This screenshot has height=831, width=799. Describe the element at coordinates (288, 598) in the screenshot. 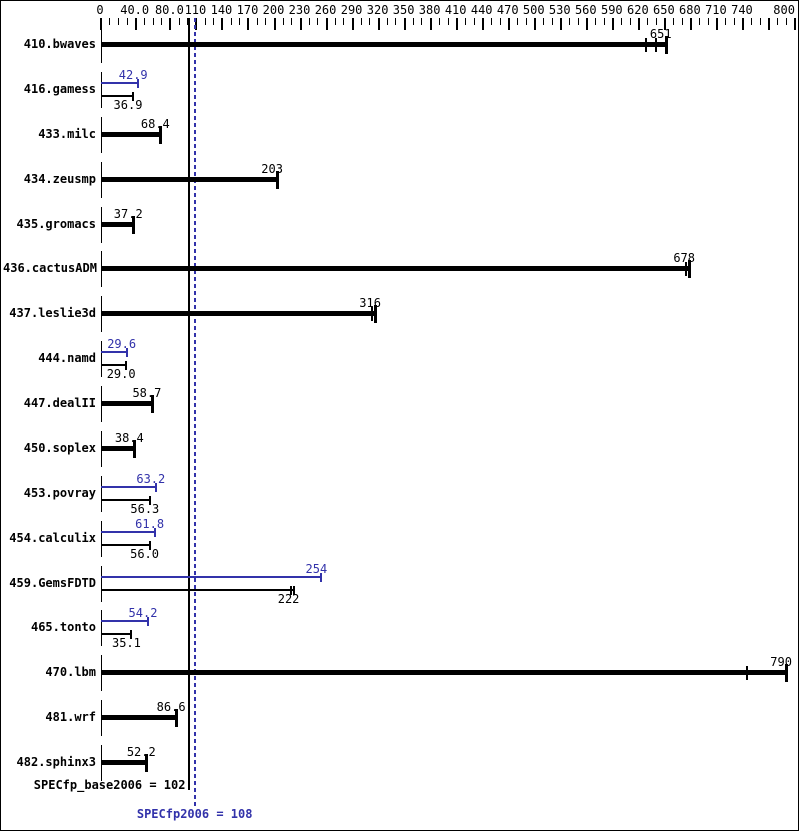

I see `base-value-label: 222` at that location.